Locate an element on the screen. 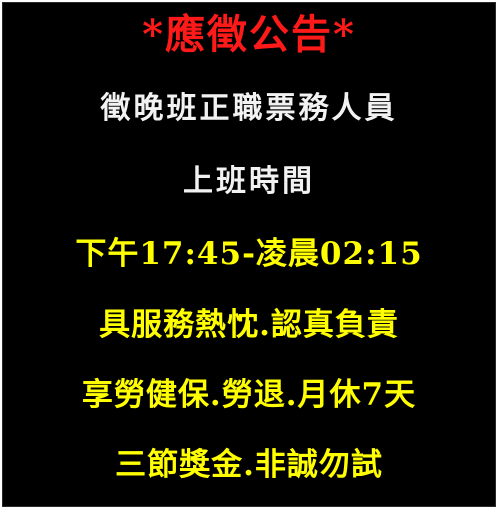  working-hours: 下午17:45-凌晨02:15 is located at coordinates (249, 254).